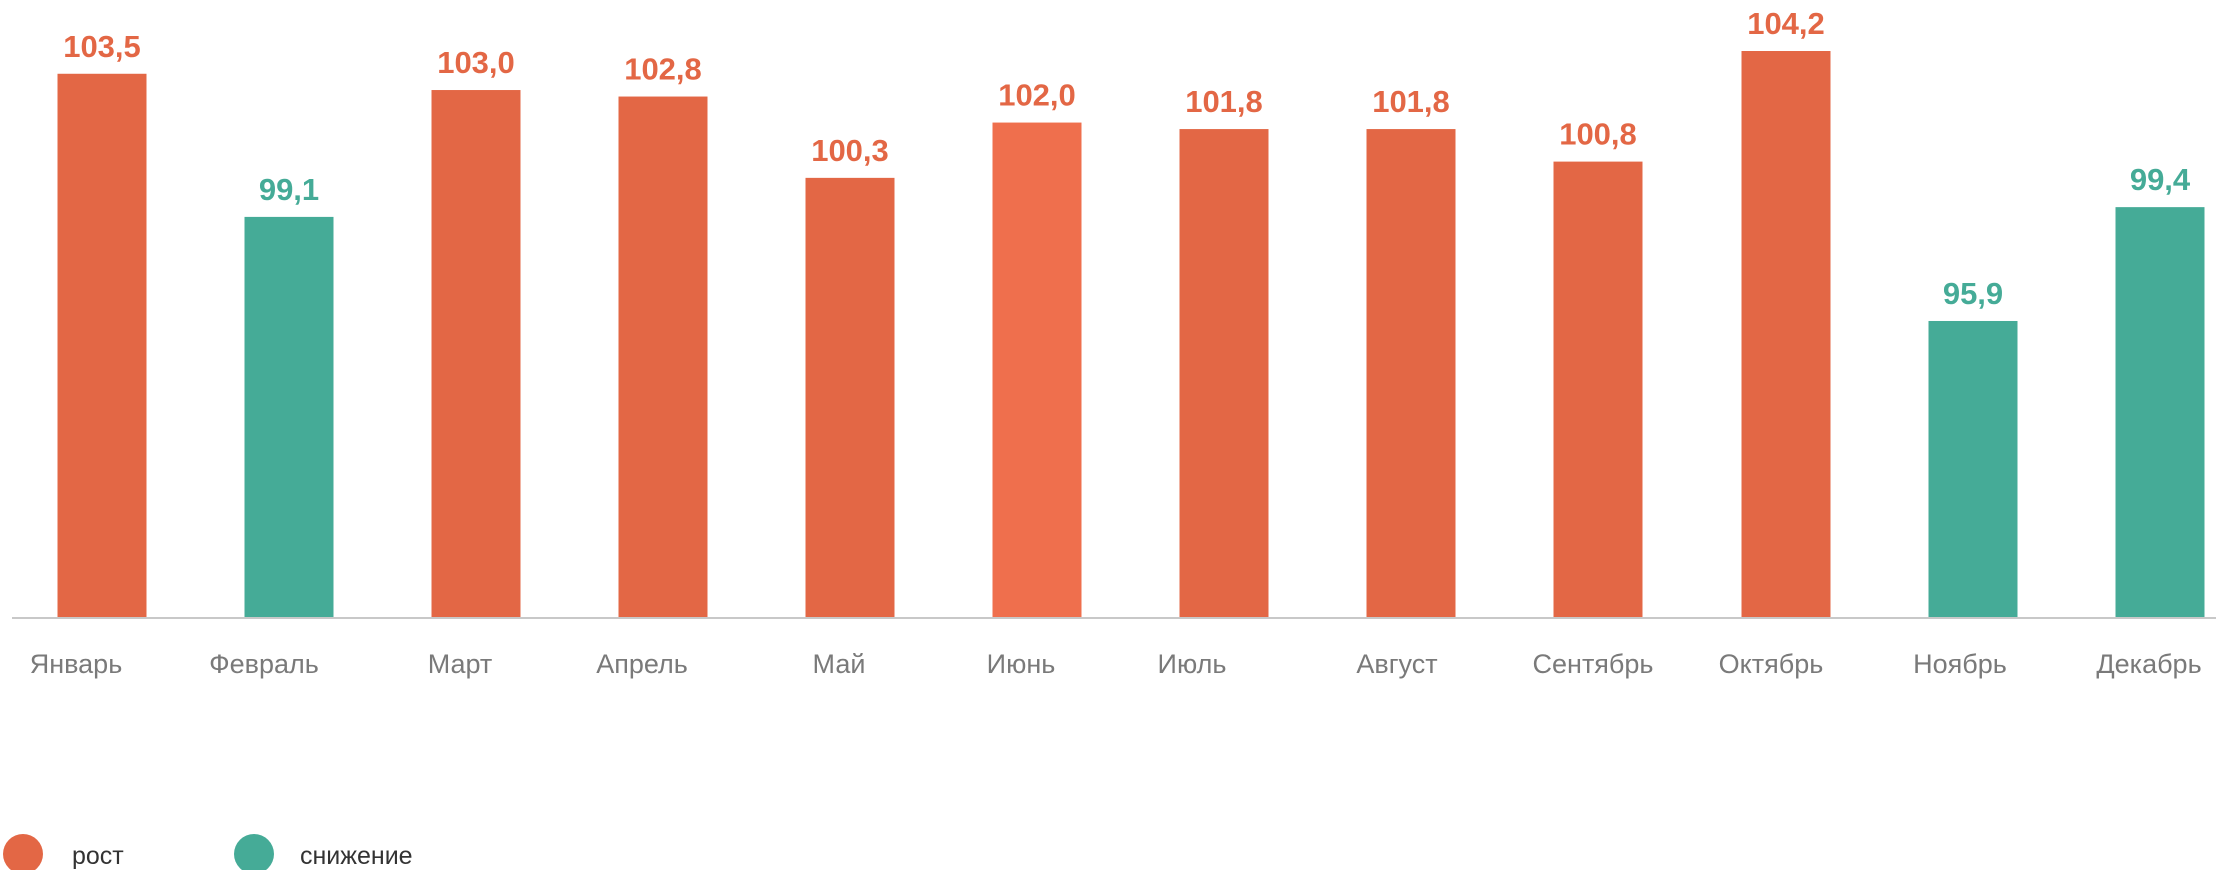 This screenshot has height=870, width=2216. Describe the element at coordinates (1598, 134) in the screenshot. I see `value-label-9: 100,8` at that location.